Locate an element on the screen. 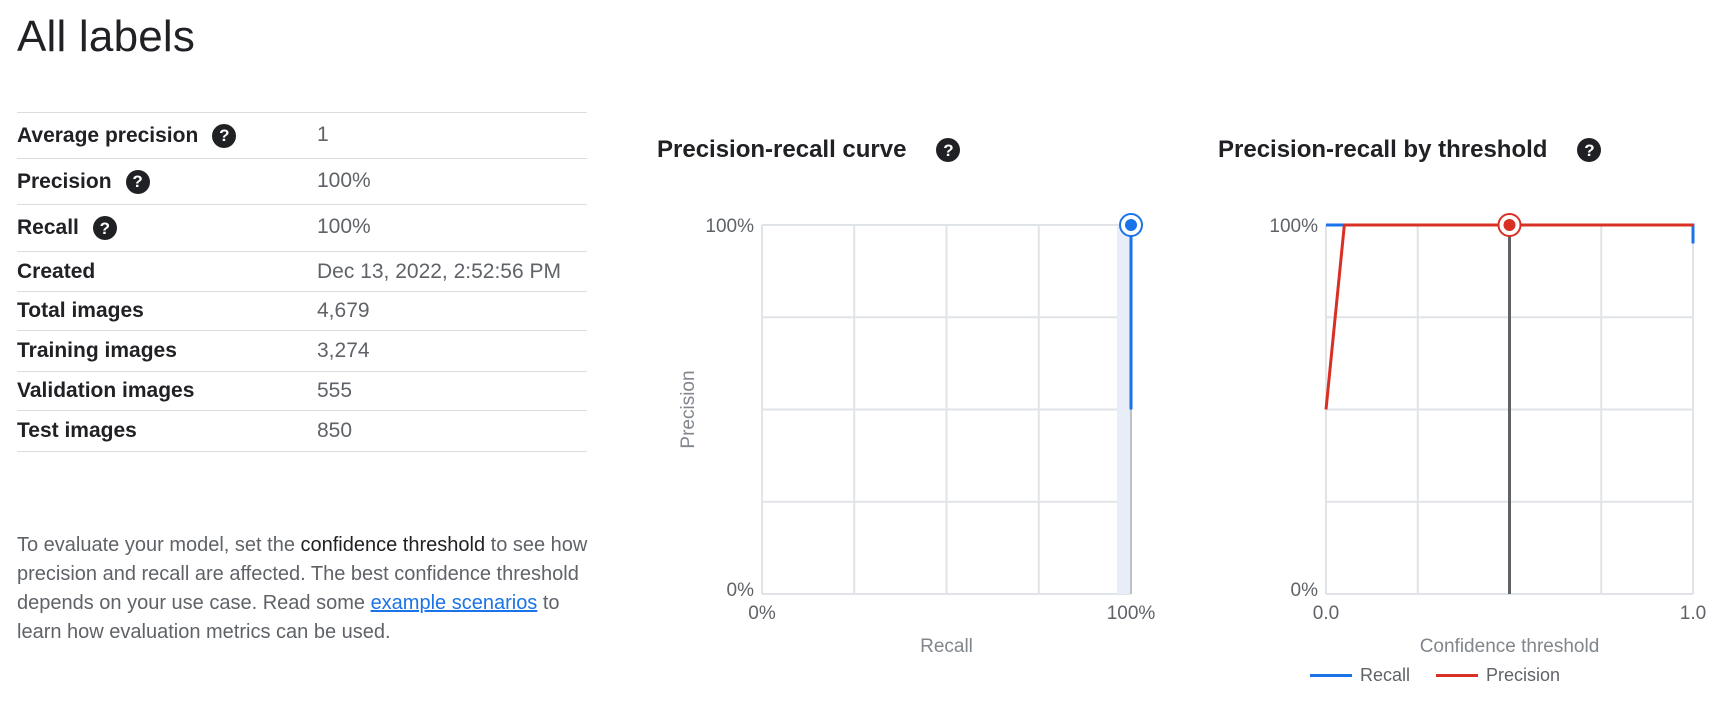 The height and width of the screenshot is (708, 1730). metric-label-wrap: Recall? is located at coordinates (167, 228).